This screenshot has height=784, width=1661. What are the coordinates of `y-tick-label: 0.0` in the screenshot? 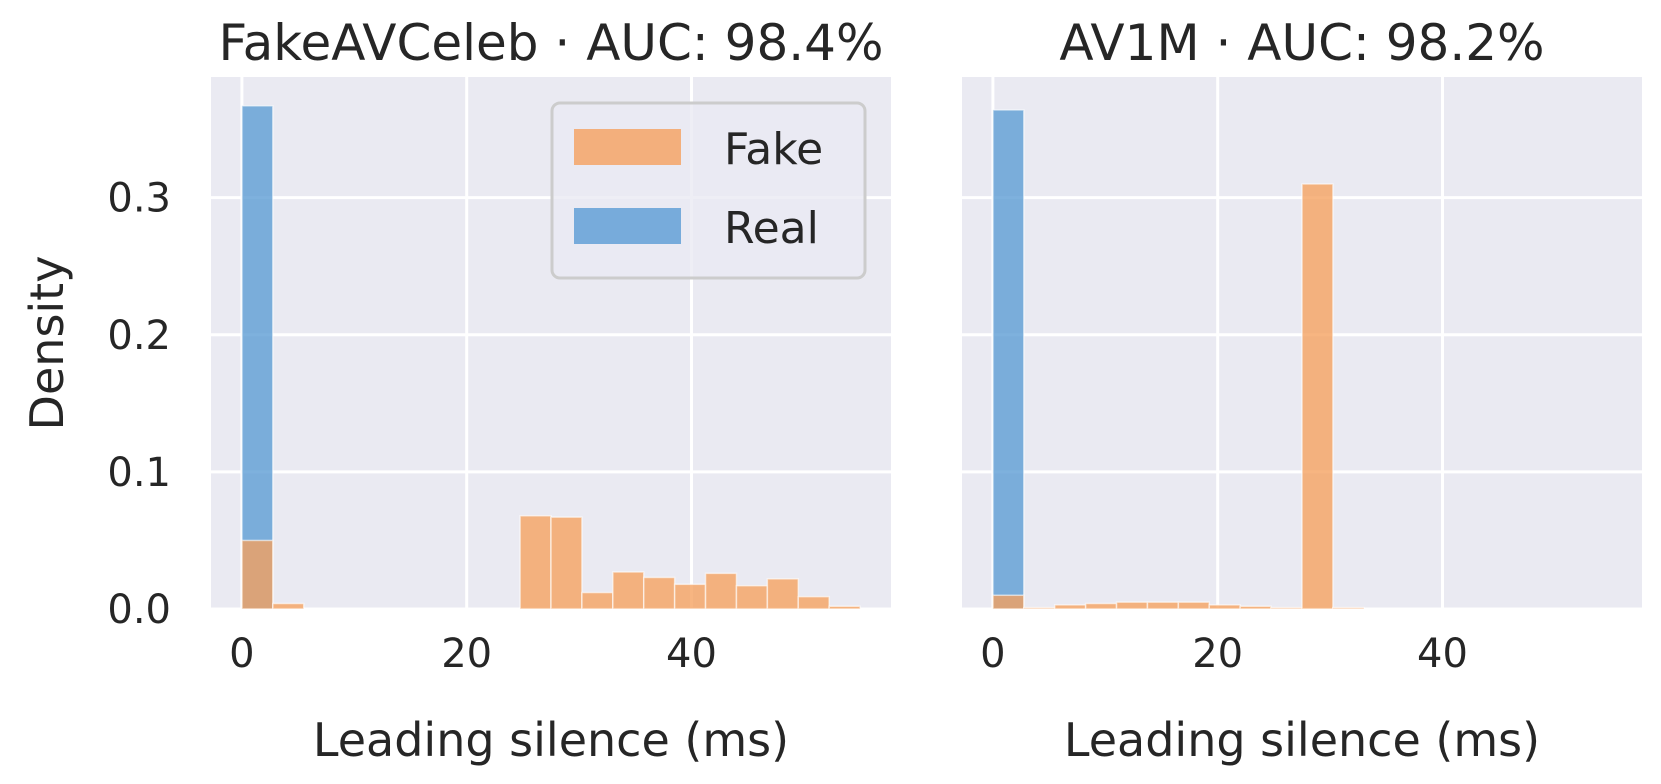 It's located at (139, 610).